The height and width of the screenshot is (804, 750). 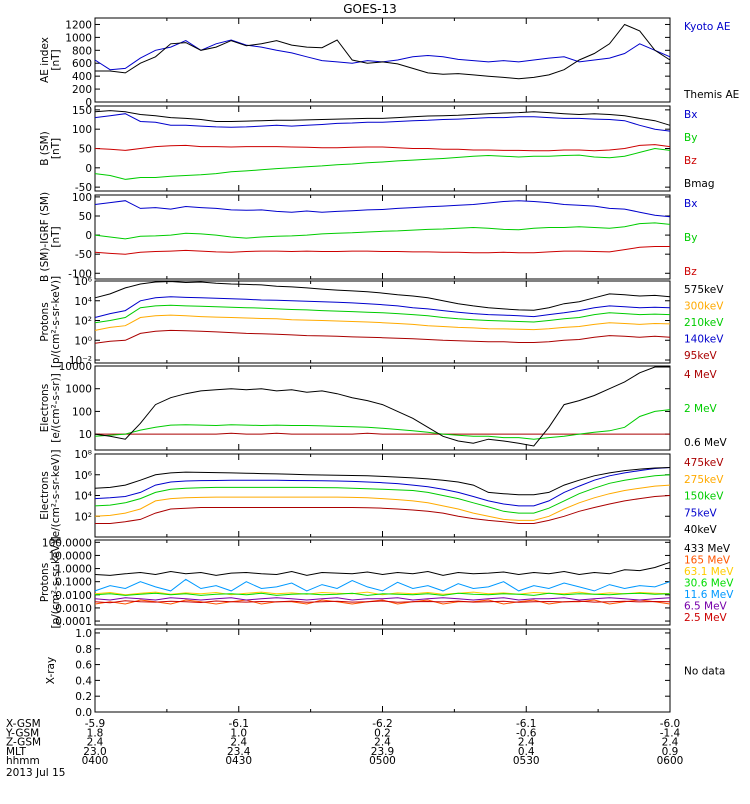 What do you see at coordinates (45, 321) in the screenshot?
I see `y-axis-label-line: Protons` at bounding box center [45, 321].